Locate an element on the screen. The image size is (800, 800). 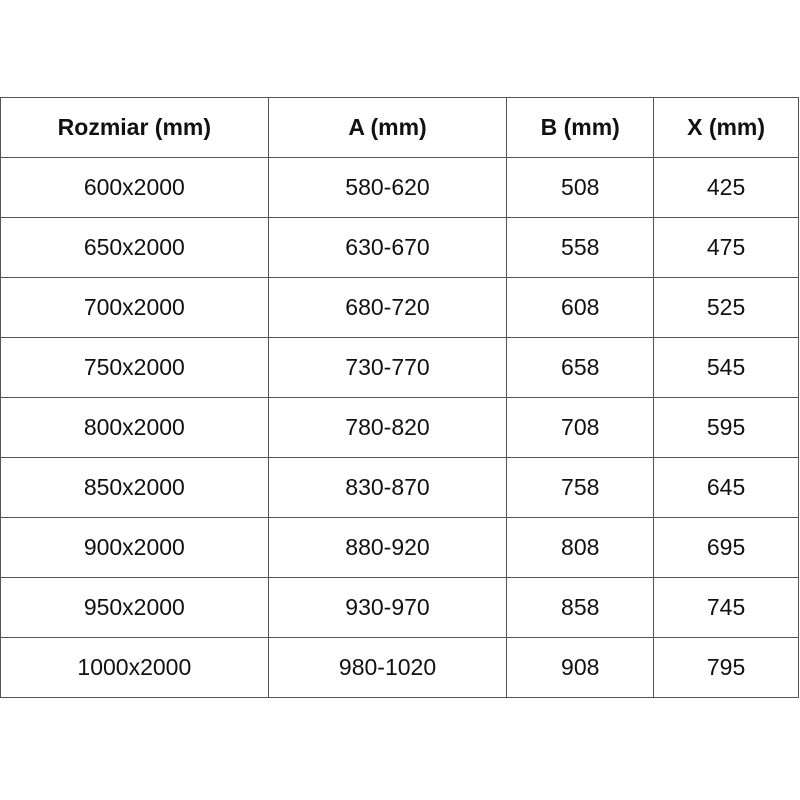
cell-a: 930-970 is located at coordinates (387, 607).